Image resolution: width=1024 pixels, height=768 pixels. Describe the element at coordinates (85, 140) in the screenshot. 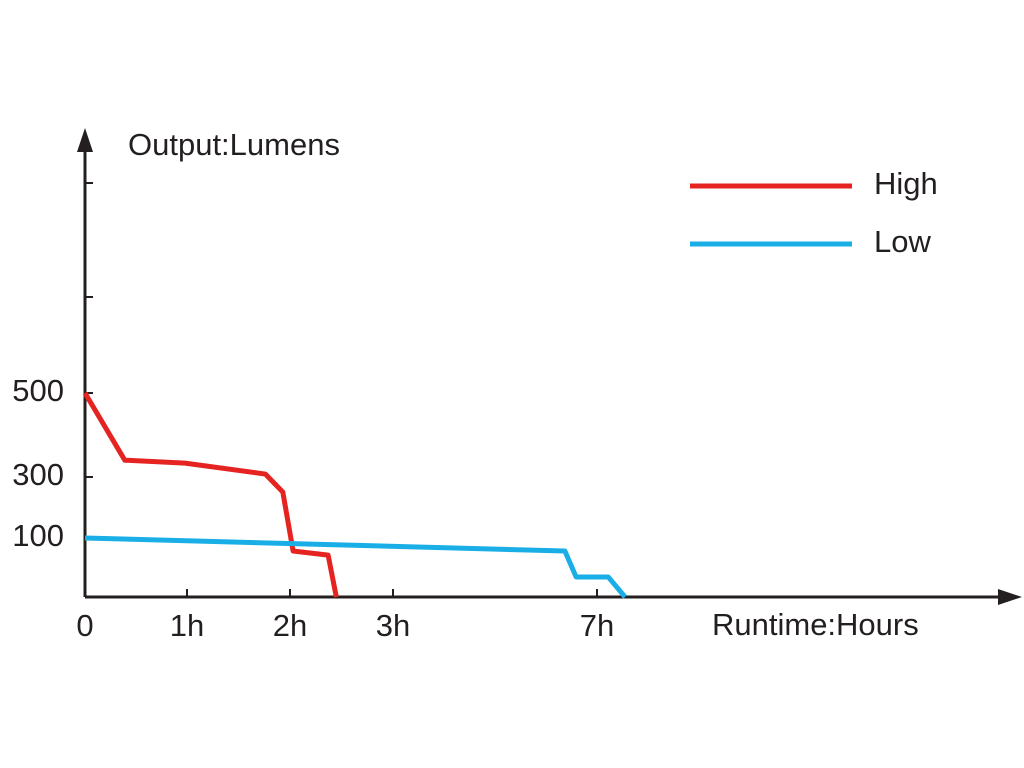

I see `y-axis-arrow` at that location.